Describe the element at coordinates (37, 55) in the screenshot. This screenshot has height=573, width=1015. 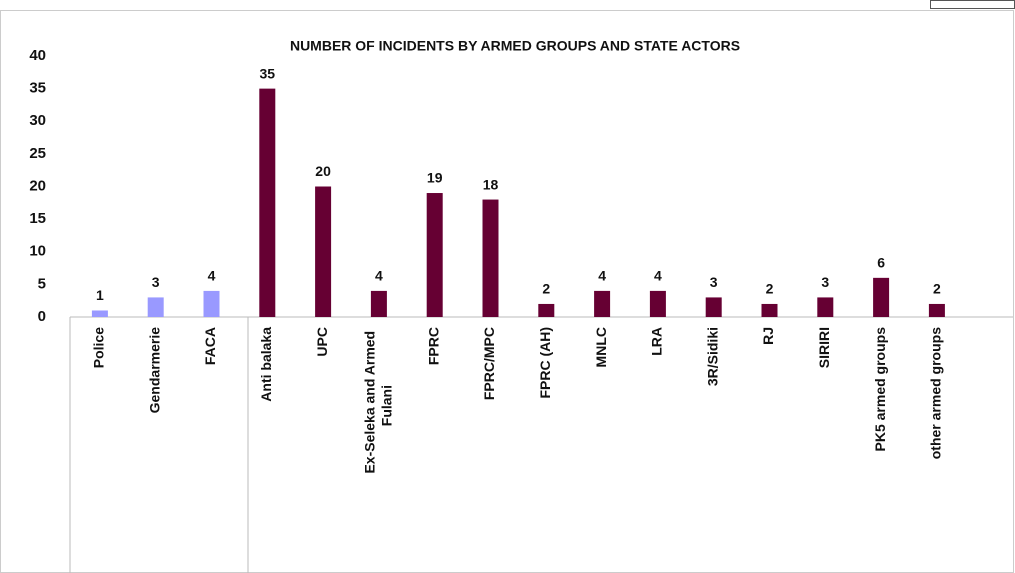
I see `y-tick-label: 40` at that location.